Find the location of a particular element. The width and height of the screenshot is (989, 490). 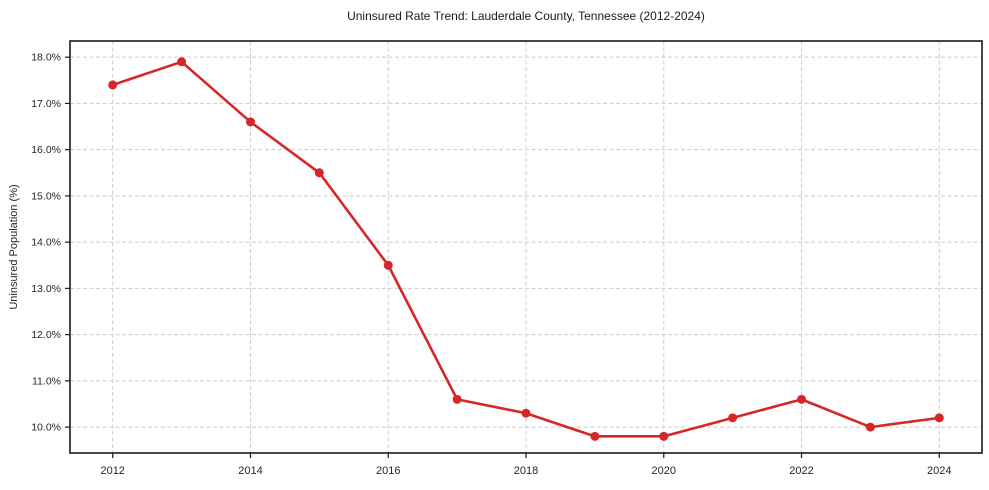

x-tick-label: 2018 is located at coordinates (526, 471).